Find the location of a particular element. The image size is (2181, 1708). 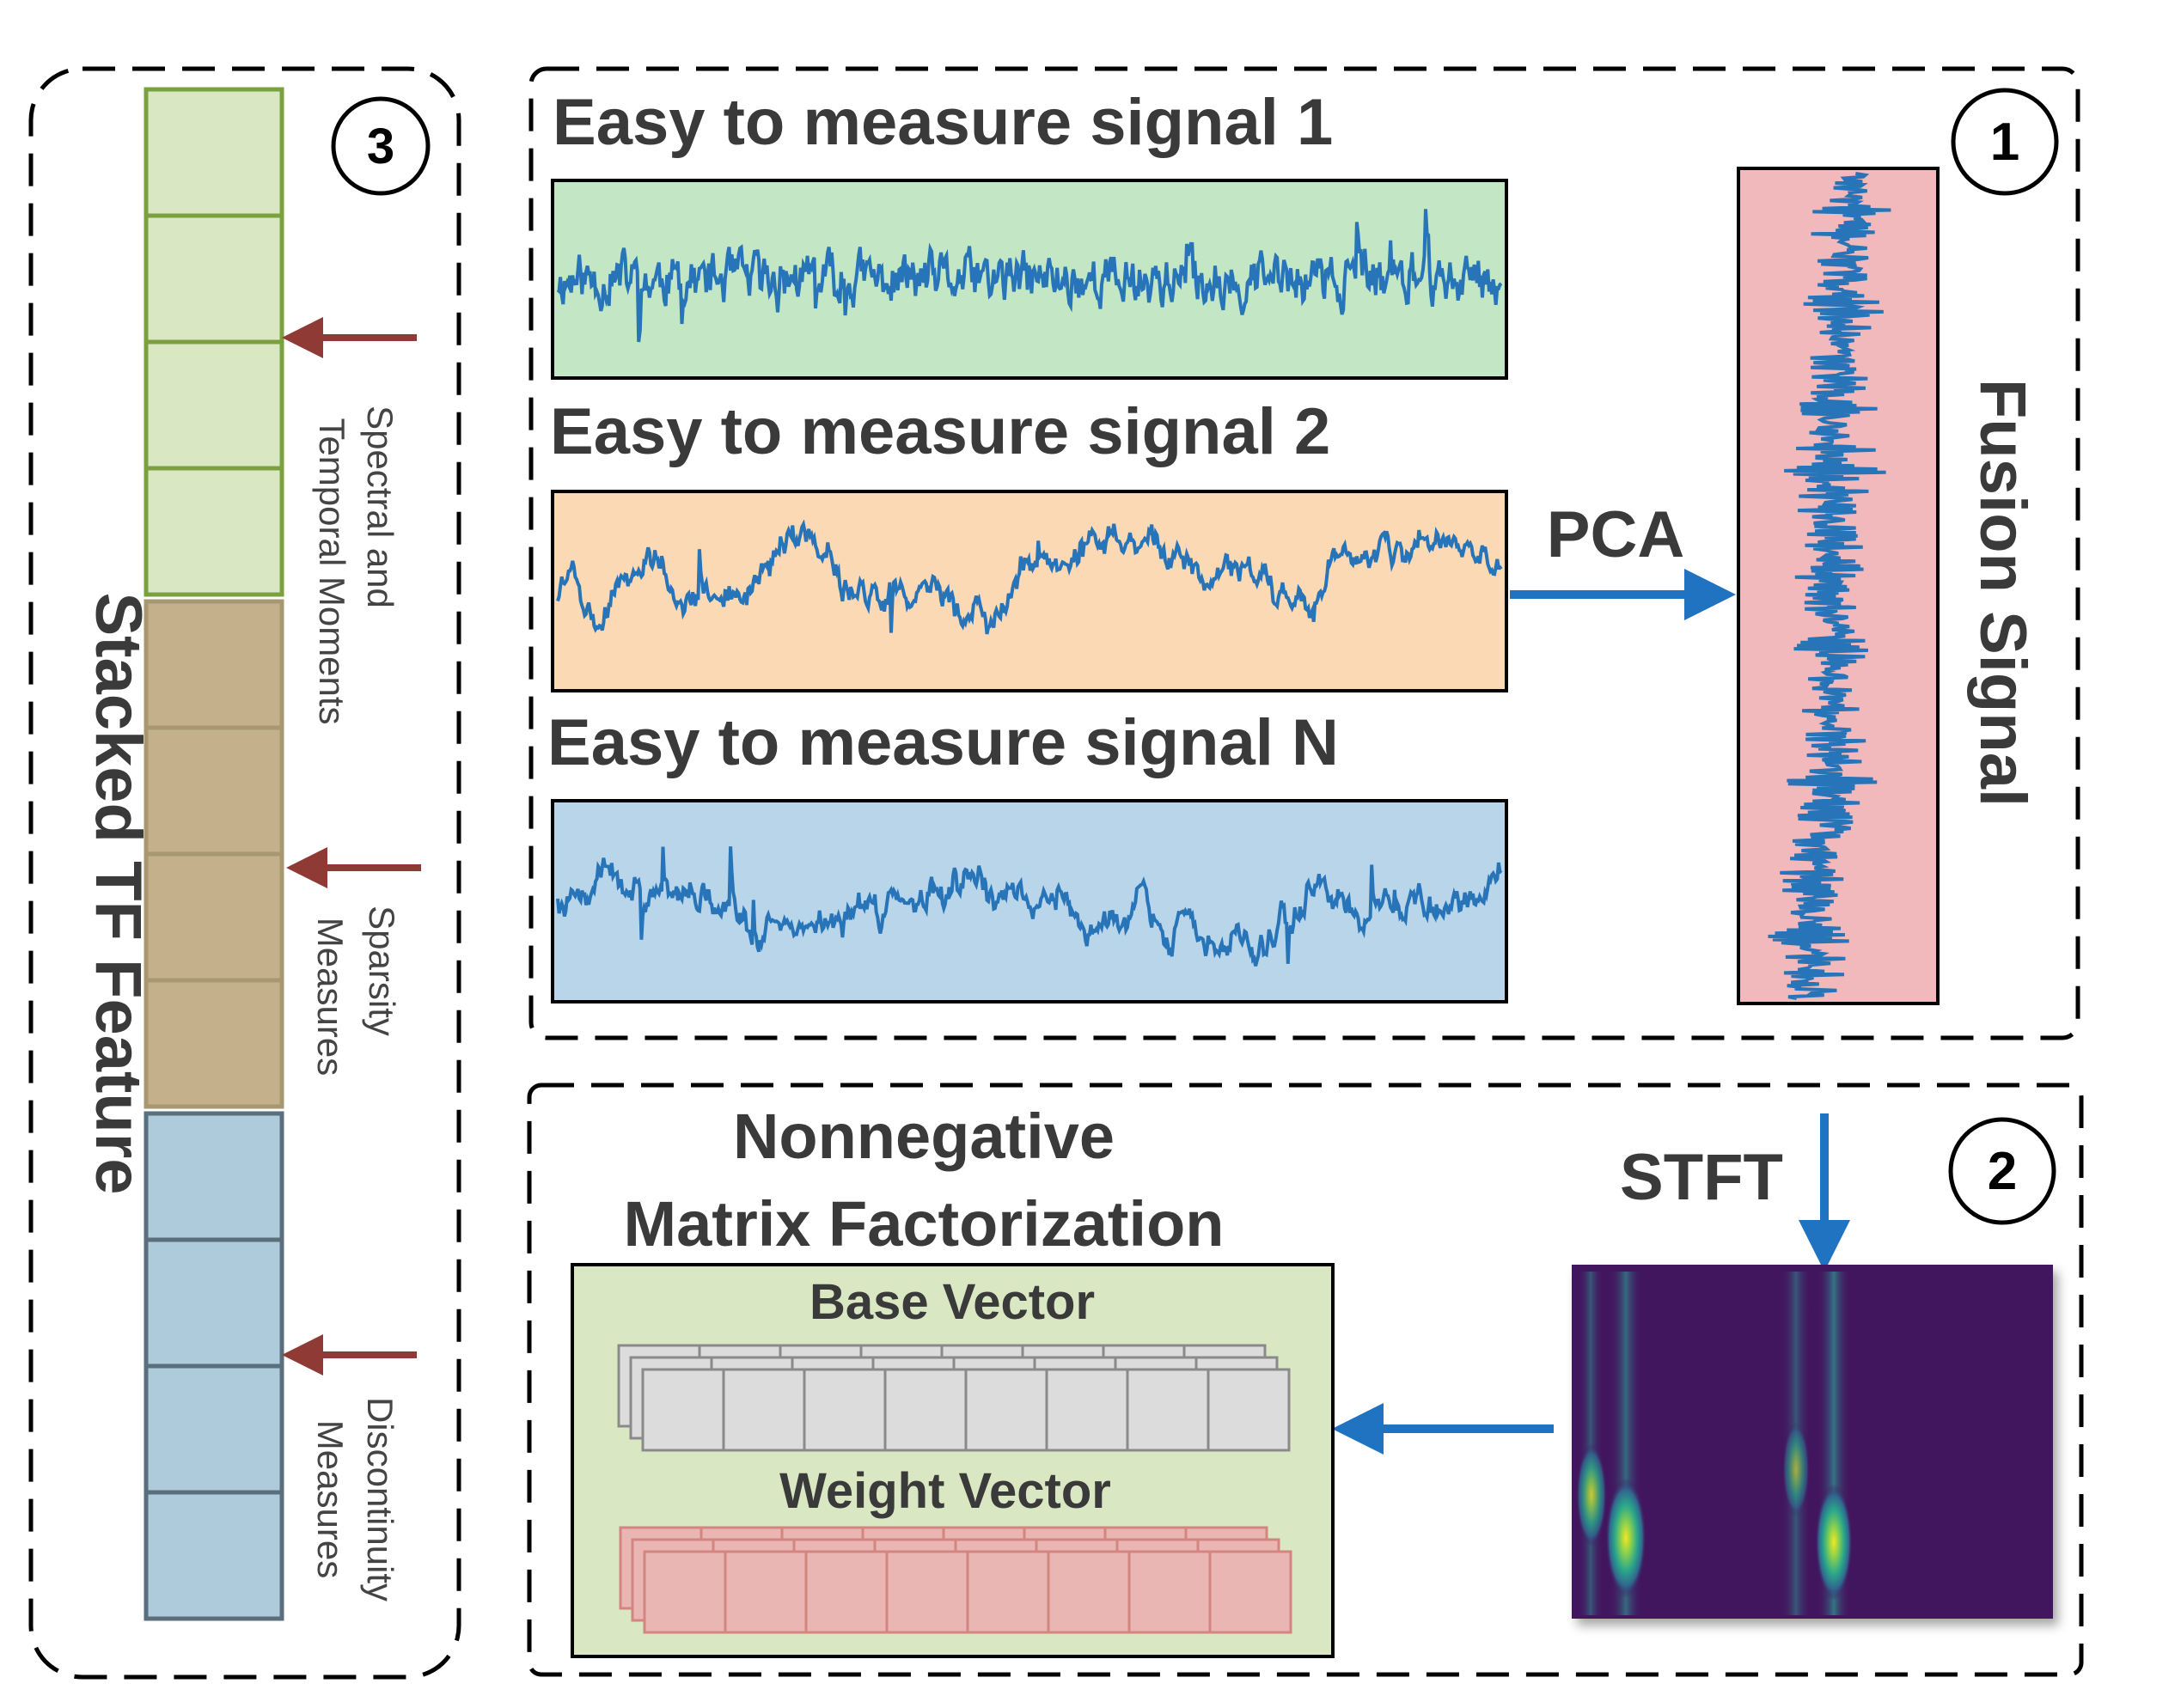

nmf-title-line1: Nonnegative is located at coordinates (924, 1136).